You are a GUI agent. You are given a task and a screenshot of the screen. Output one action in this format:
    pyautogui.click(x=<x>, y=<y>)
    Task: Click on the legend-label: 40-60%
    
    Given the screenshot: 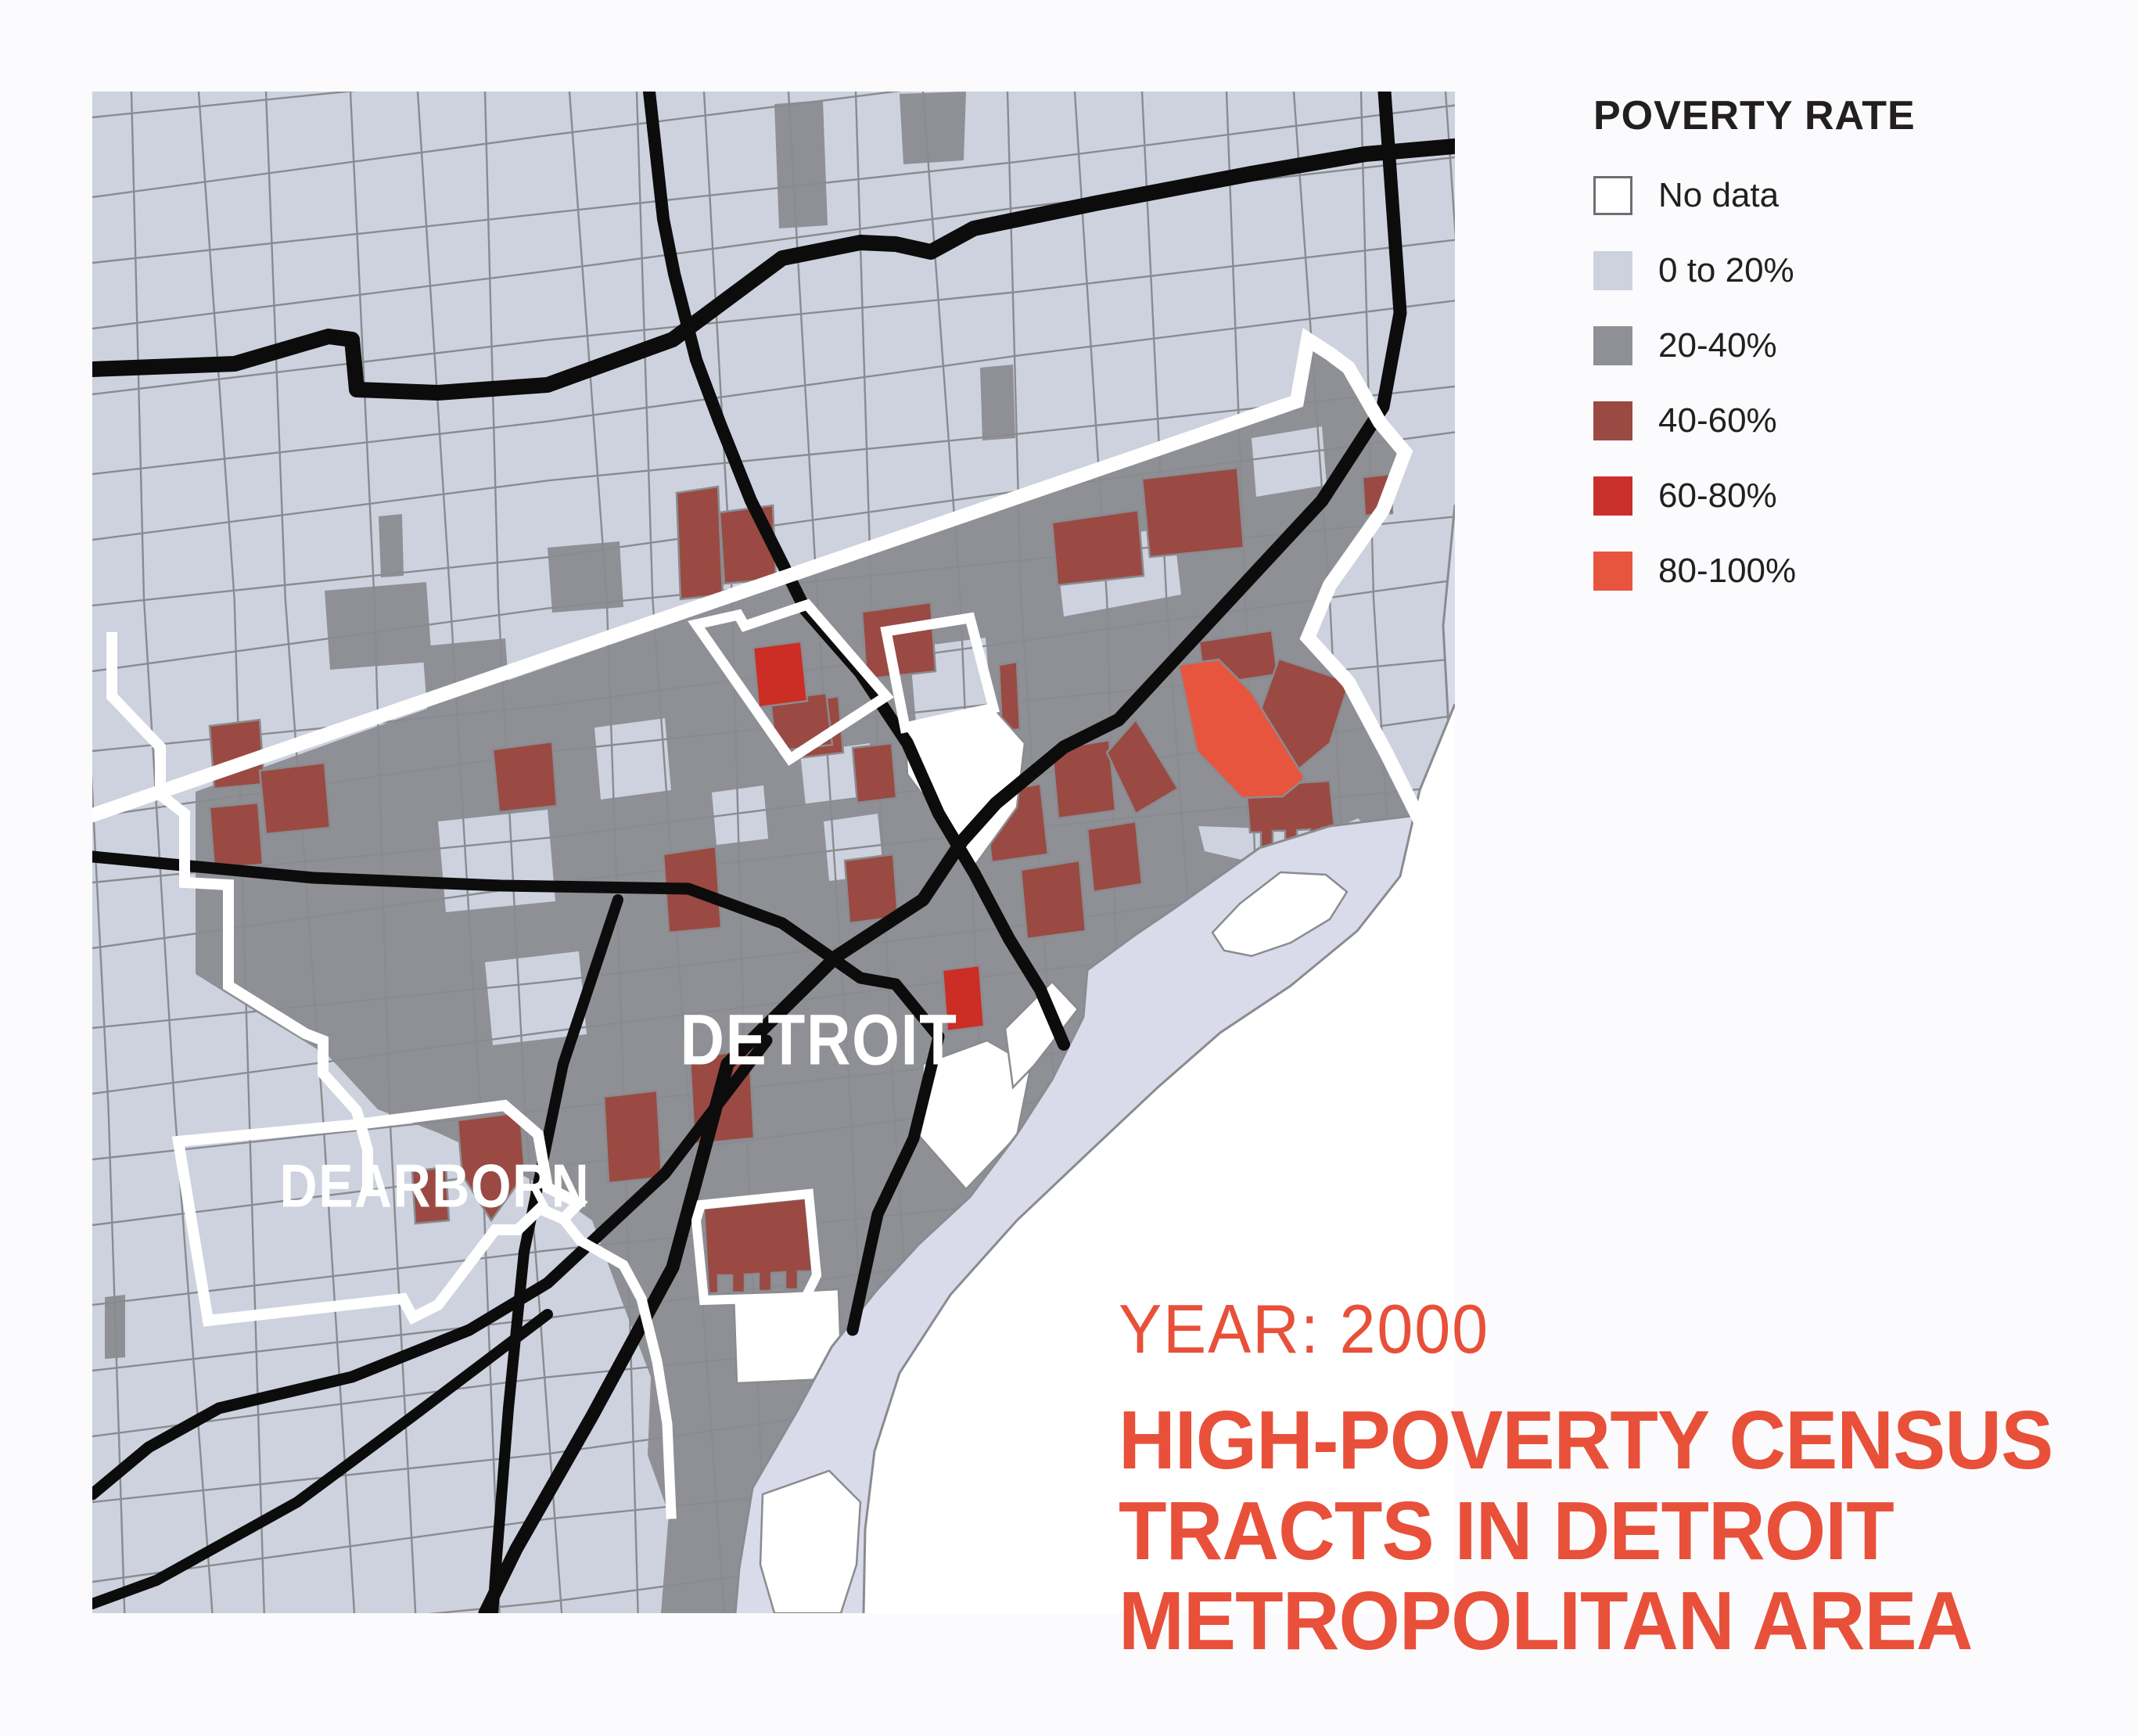 What is the action you would take?
    pyautogui.click(x=1717, y=421)
    